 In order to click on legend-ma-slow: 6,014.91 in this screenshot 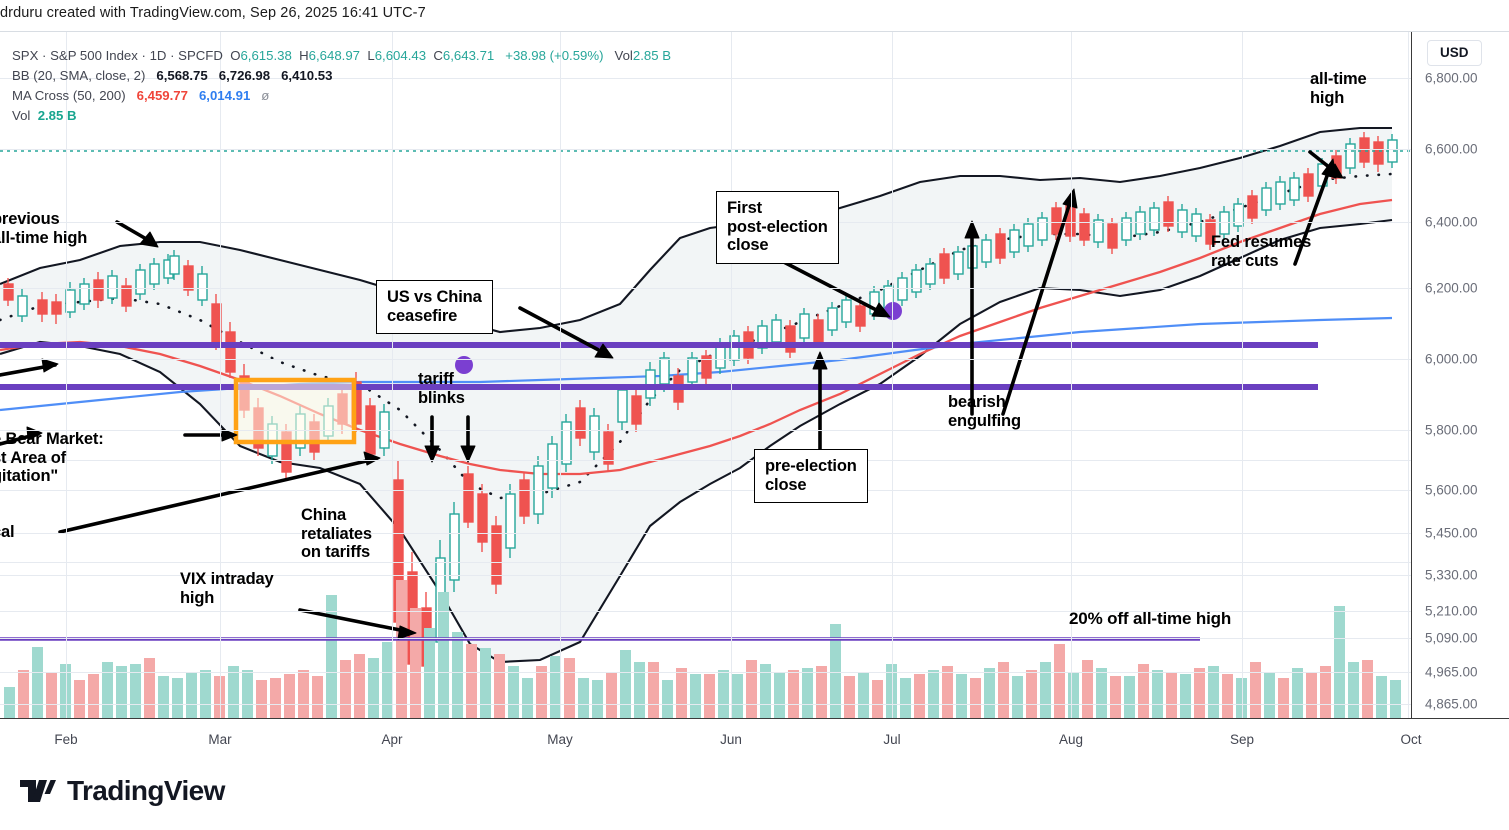, I will do `click(224, 95)`.